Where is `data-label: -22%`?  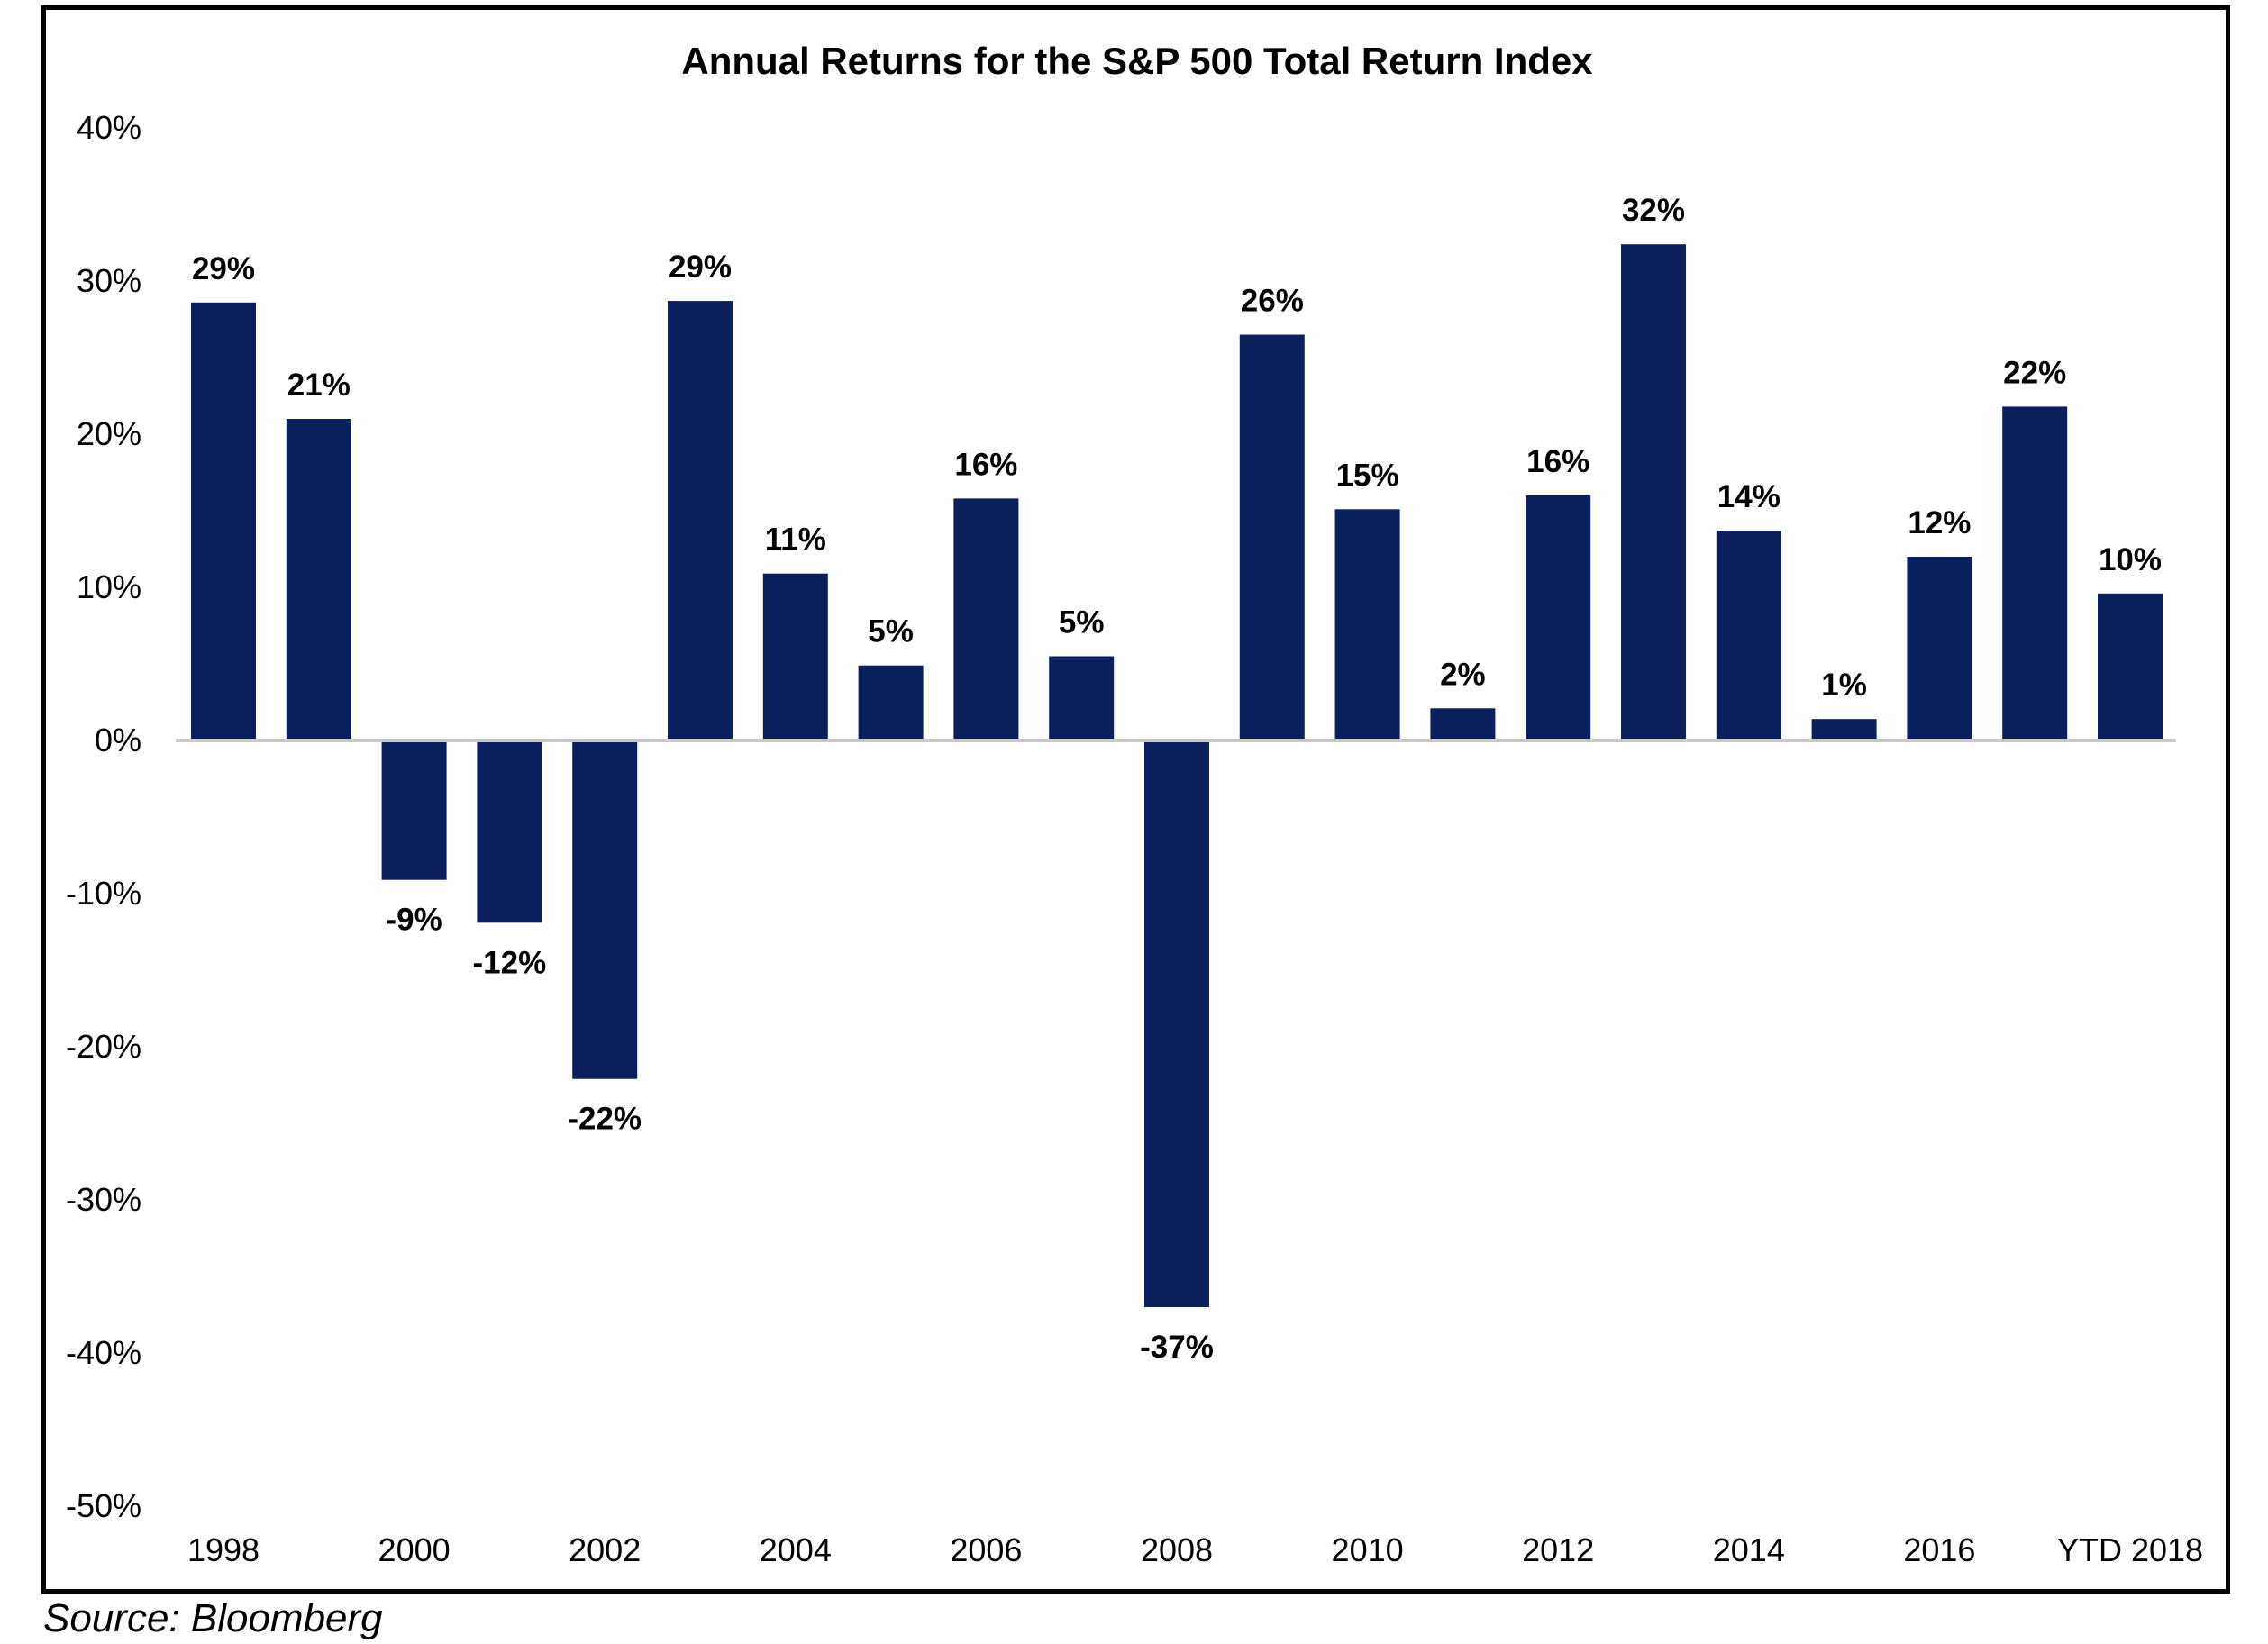
data-label: -22% is located at coordinates (605, 1119).